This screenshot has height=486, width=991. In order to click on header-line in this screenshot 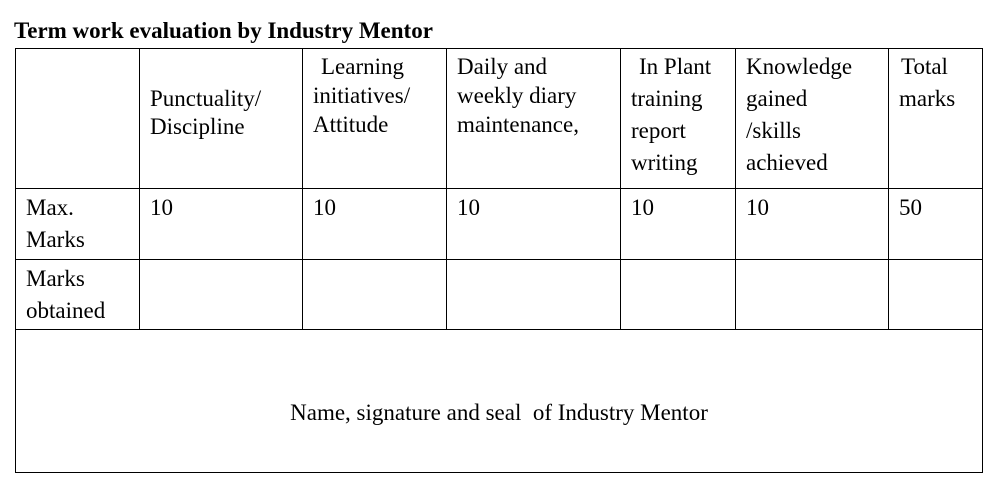, I will do `click(224, 67)`.